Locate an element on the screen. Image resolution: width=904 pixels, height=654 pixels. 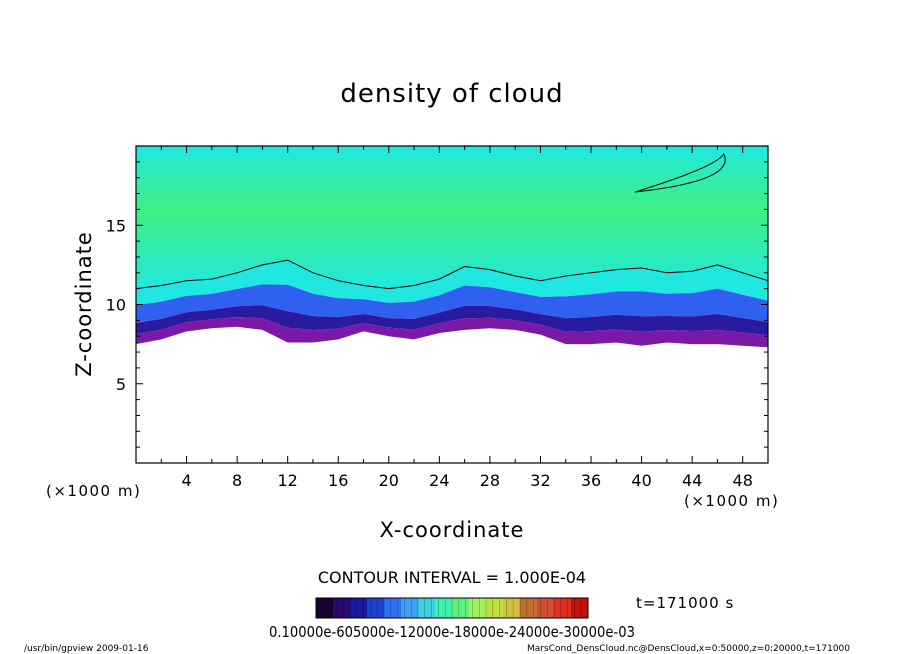
colorbar is located at coordinates (452, 608).